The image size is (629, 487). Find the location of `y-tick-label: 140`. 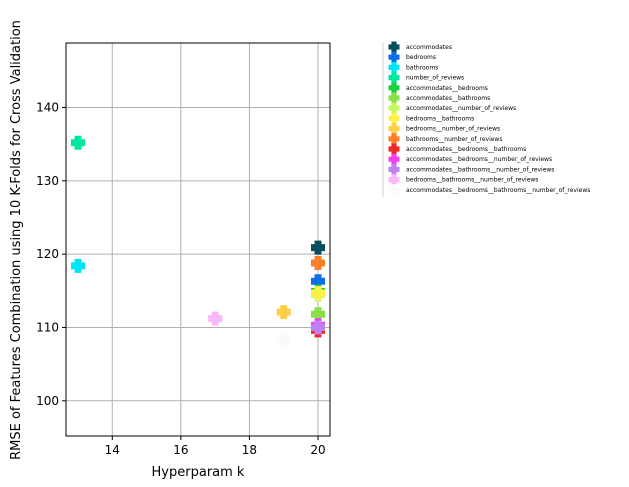

y-tick-label: 140 is located at coordinates (47, 108).